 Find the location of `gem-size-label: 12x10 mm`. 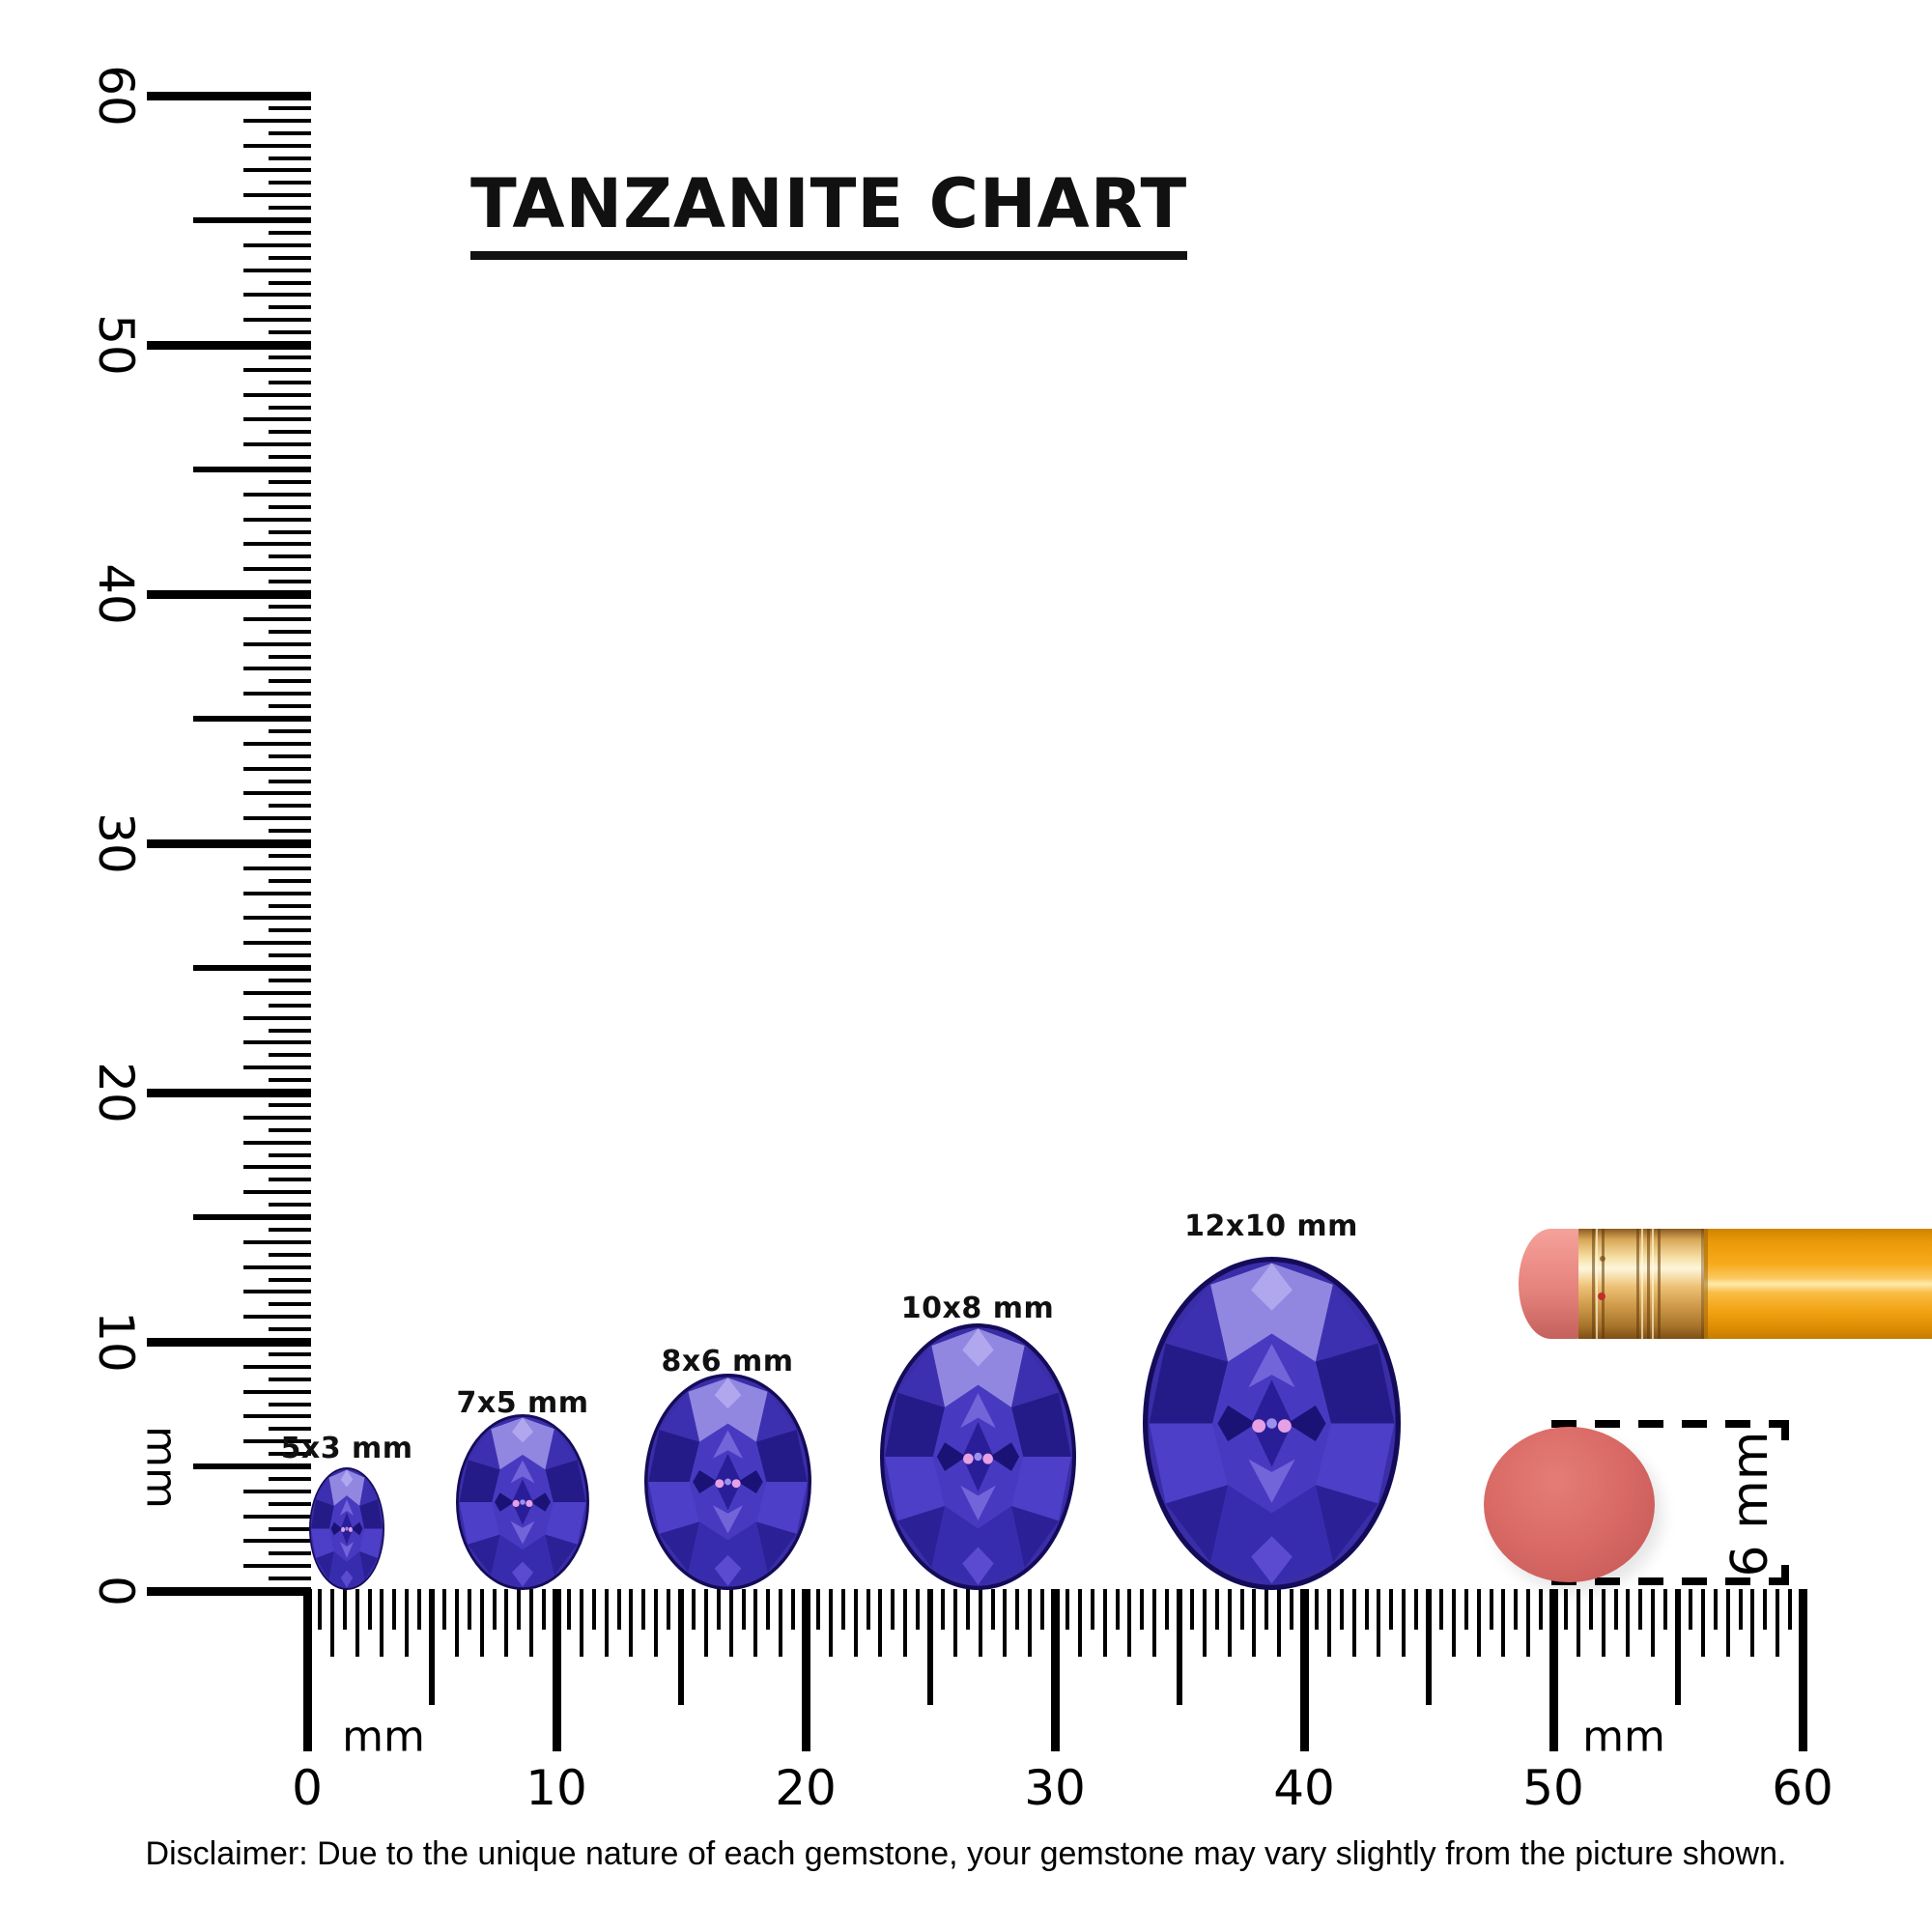

gem-size-label: 12x10 mm is located at coordinates (1271, 1226).